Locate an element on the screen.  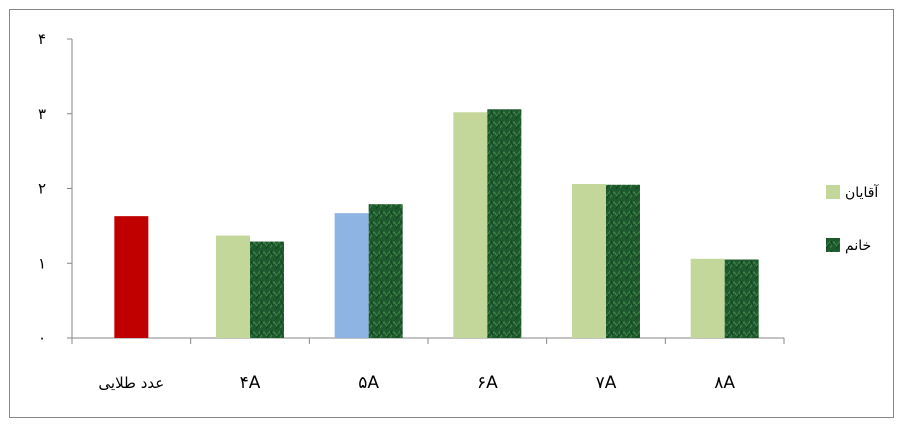
y-tick-label: ۰ is located at coordinates (42, 338).